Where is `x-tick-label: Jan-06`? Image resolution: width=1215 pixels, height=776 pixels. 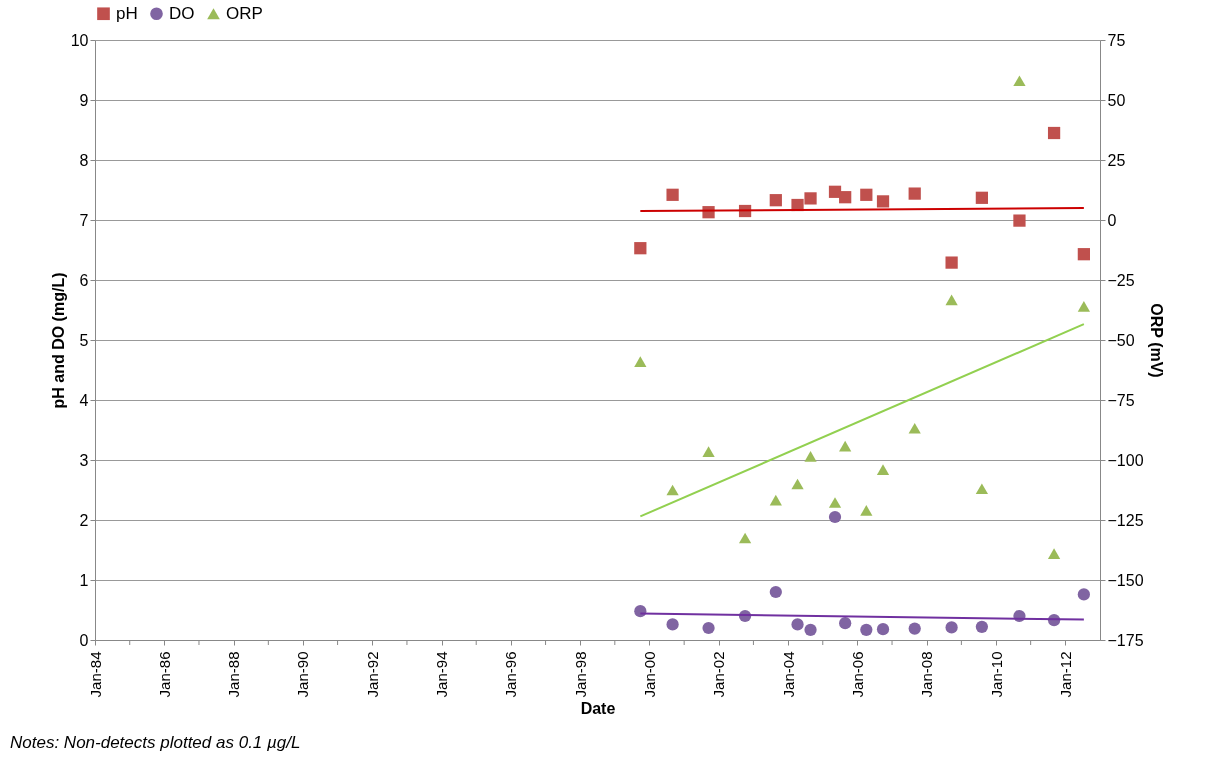
x-tick-label: Jan-06 is located at coordinates (857, 674).